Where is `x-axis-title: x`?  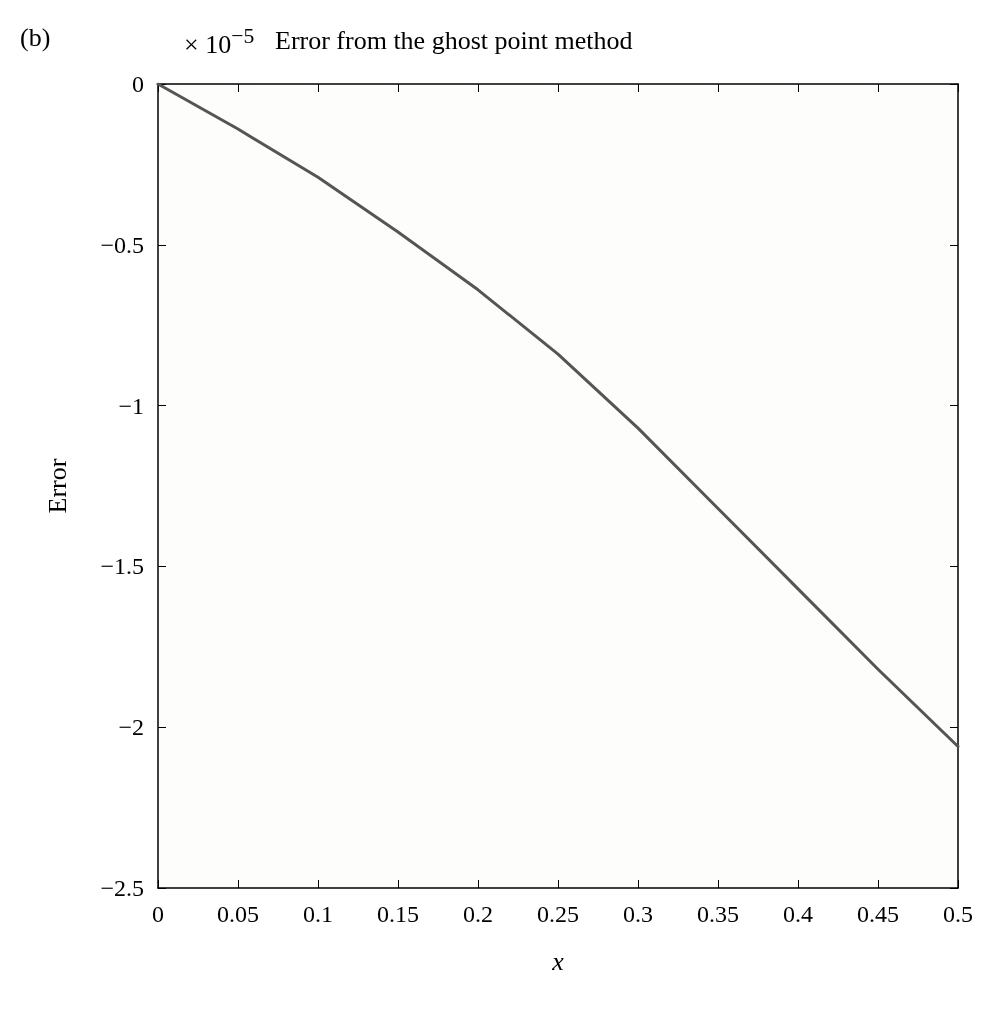 x-axis-title: x is located at coordinates (558, 961).